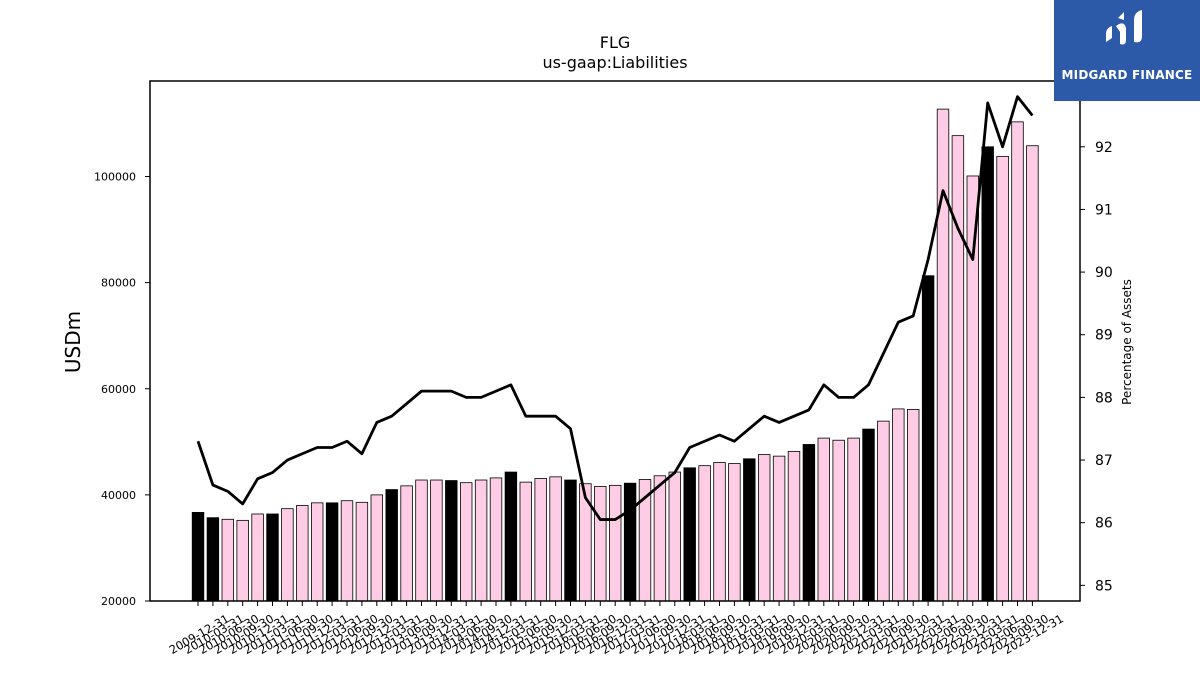 The image size is (1200, 675). I want to click on y2-tick-label: 86, so click(1104, 524).